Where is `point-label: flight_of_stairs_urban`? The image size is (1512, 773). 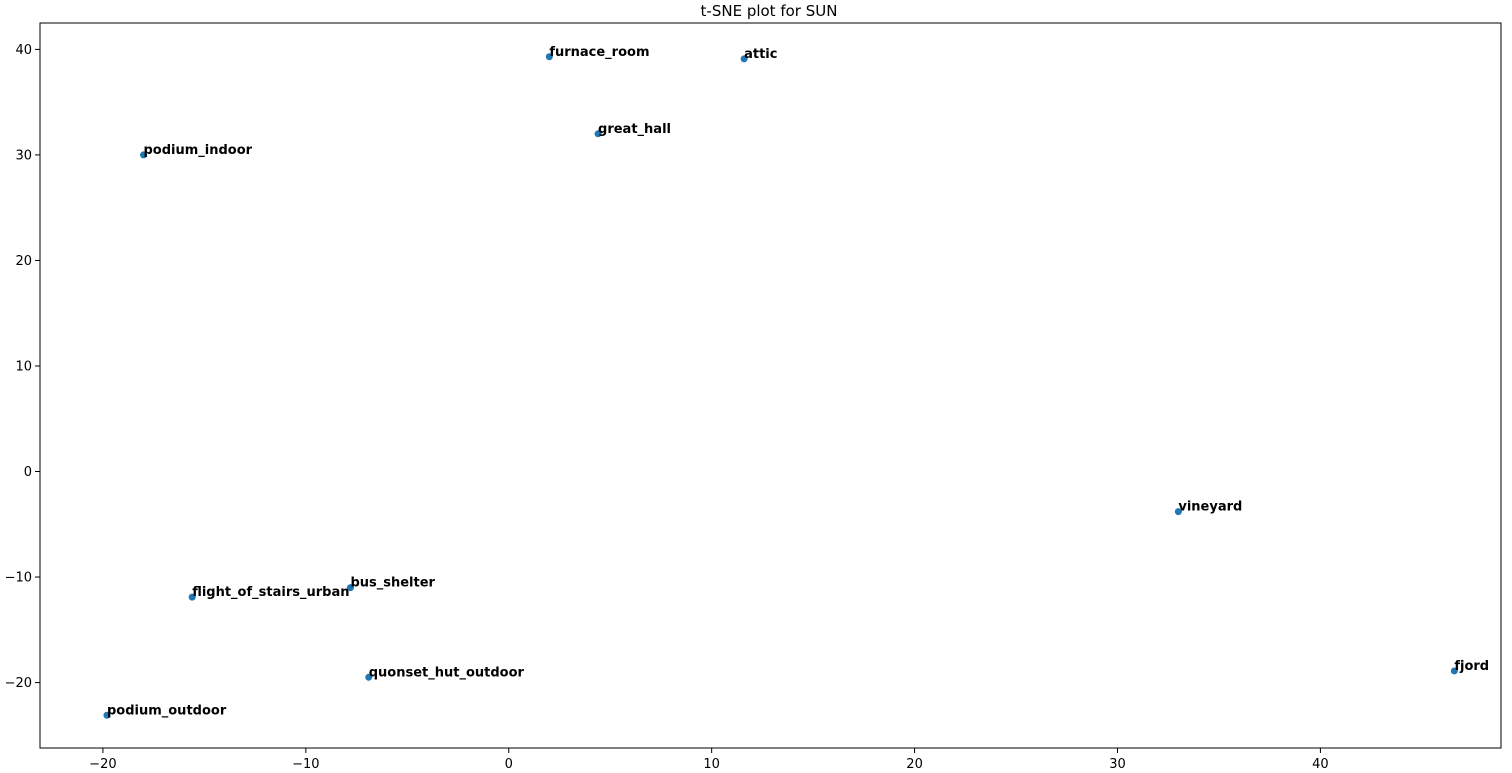
point-label: flight_of_stairs_urban is located at coordinates (270, 592).